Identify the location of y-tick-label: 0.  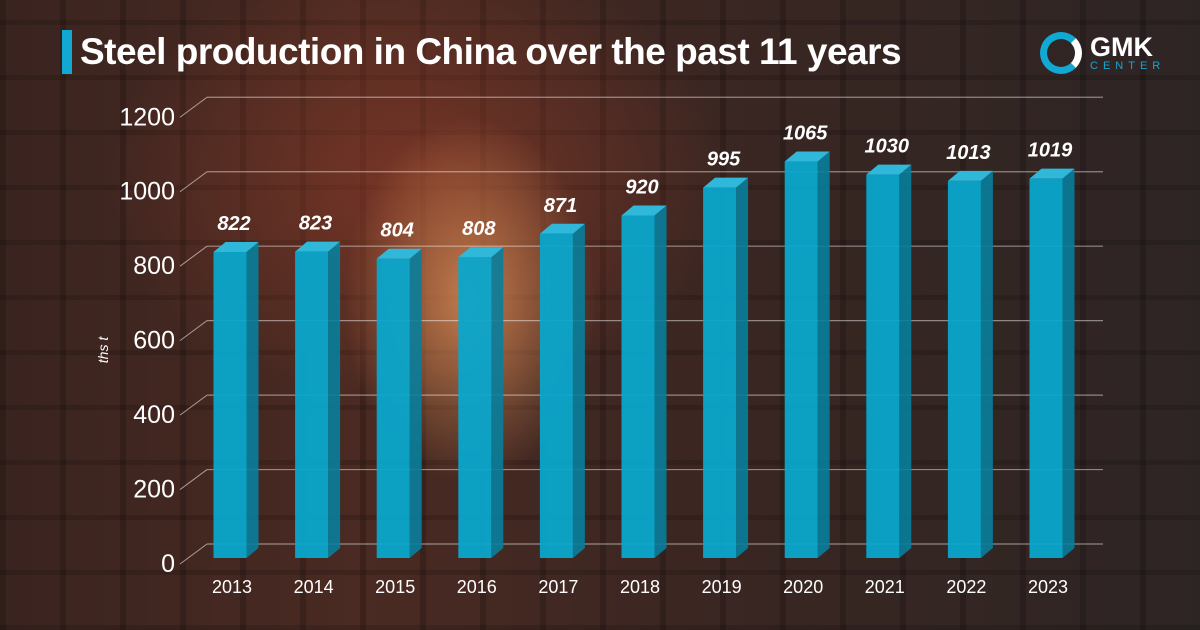
(168, 564).